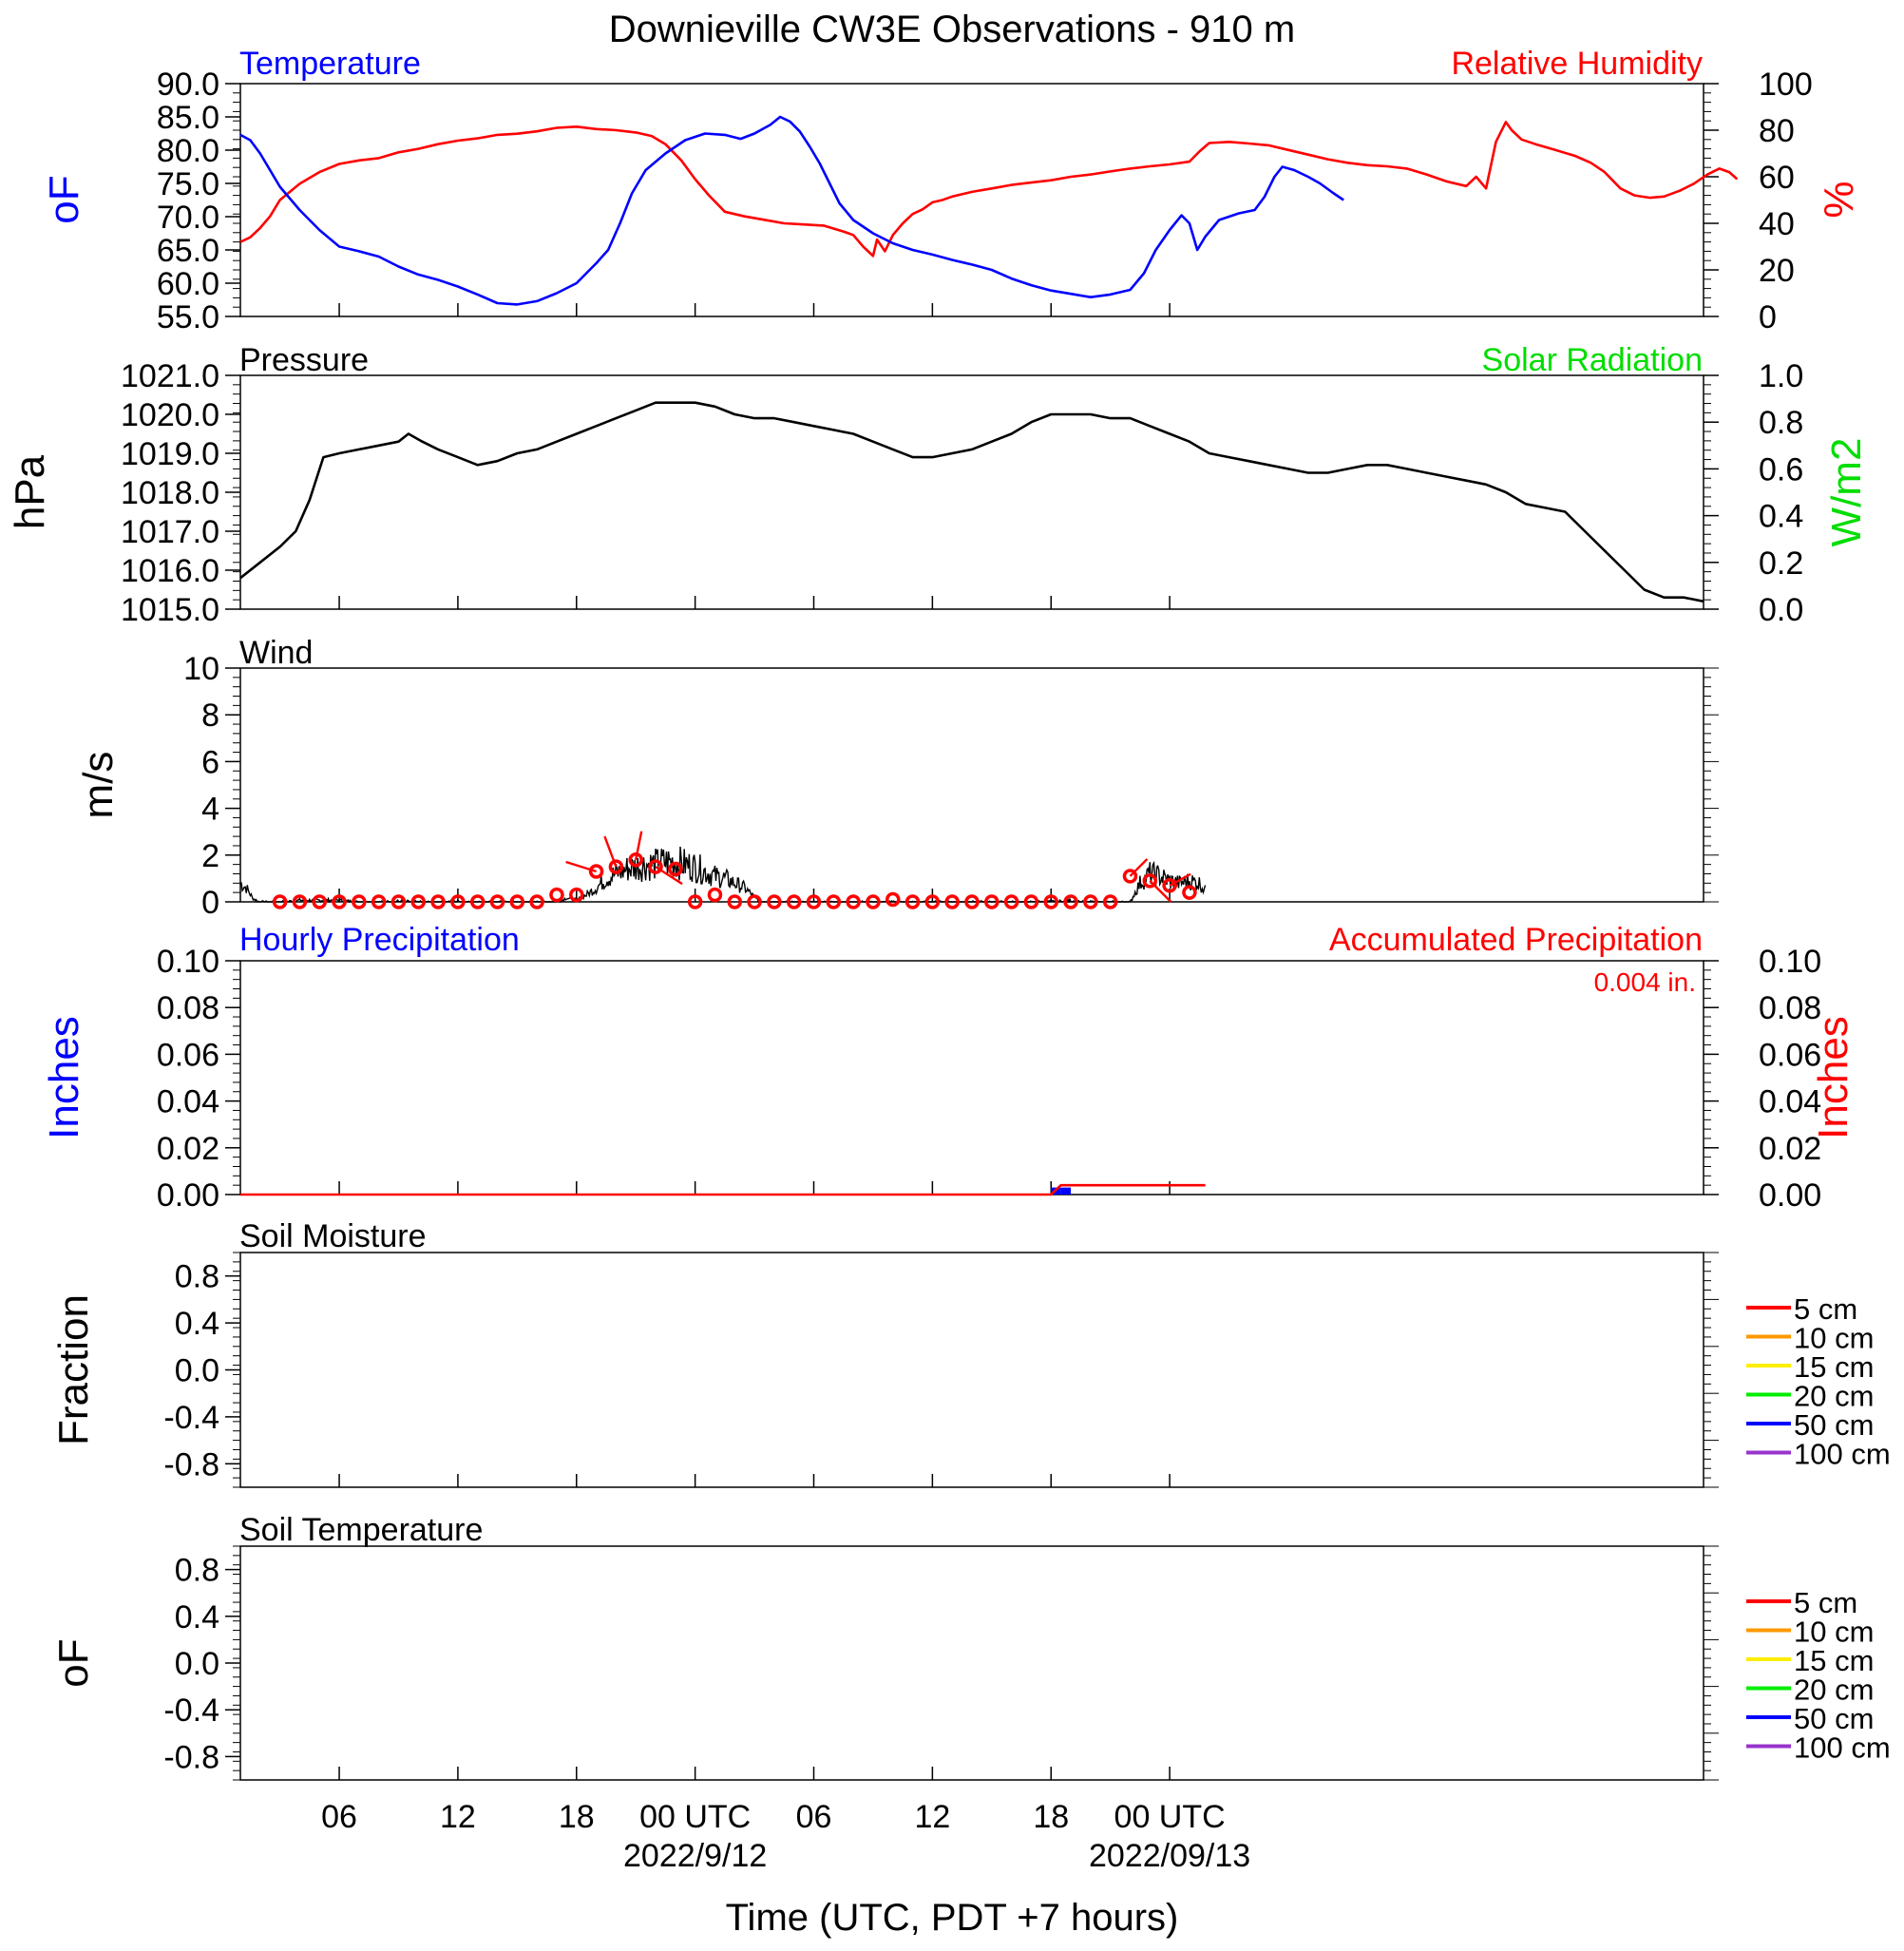 The width and height of the screenshot is (1904, 1951). What do you see at coordinates (191, 1711) in the screenshot?
I see `soil_temp-ytick-label-3: -0.4` at bounding box center [191, 1711].